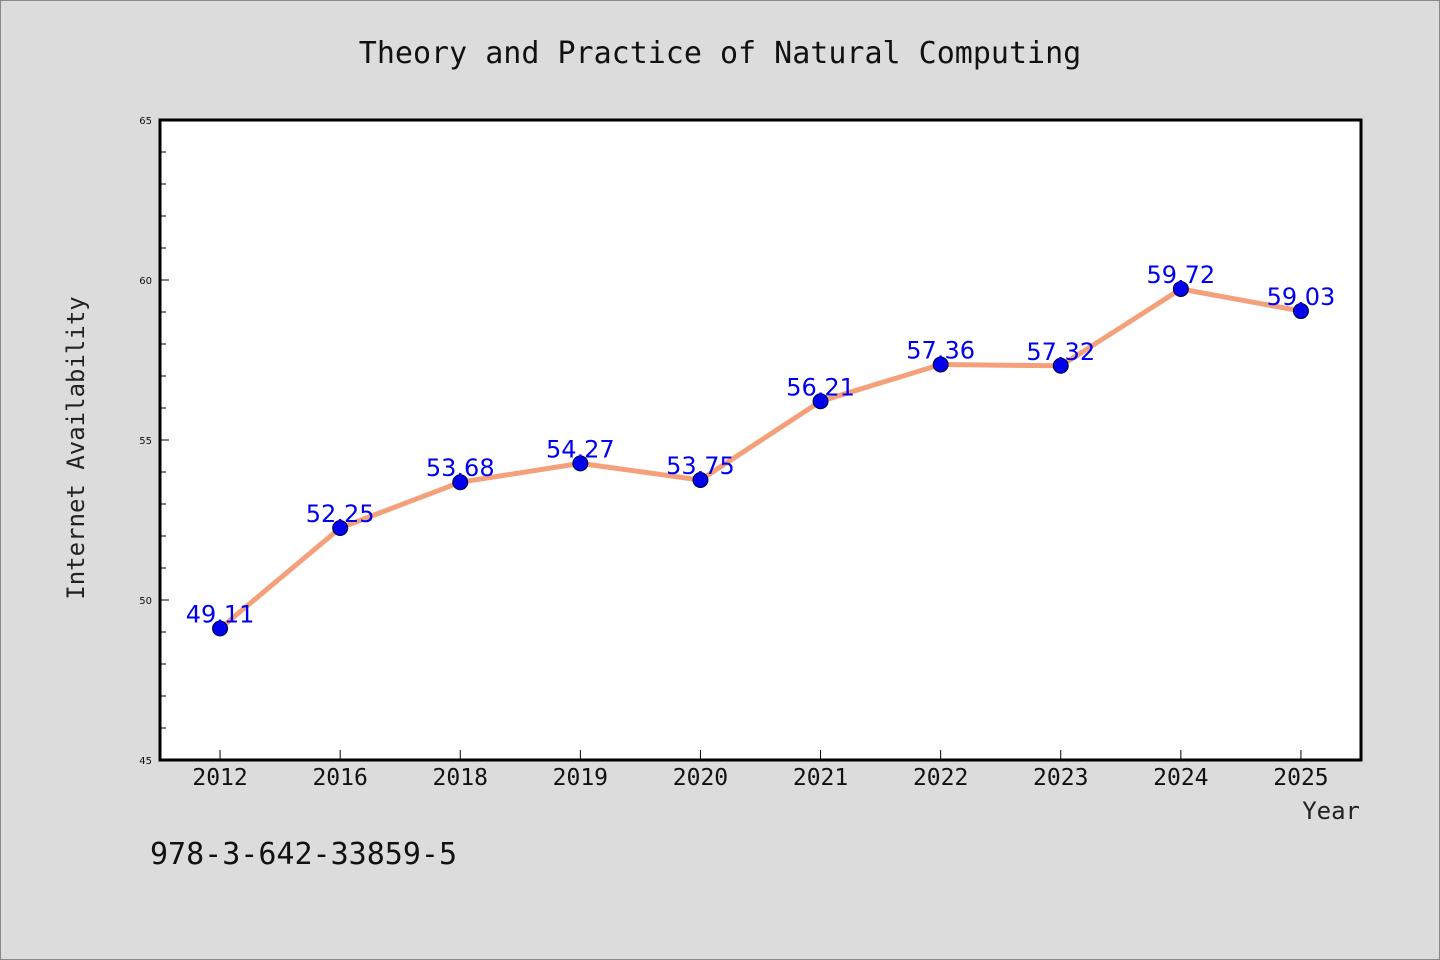 This screenshot has width=1440, height=960. I want to click on y-tick-label: 55, so click(145, 441).